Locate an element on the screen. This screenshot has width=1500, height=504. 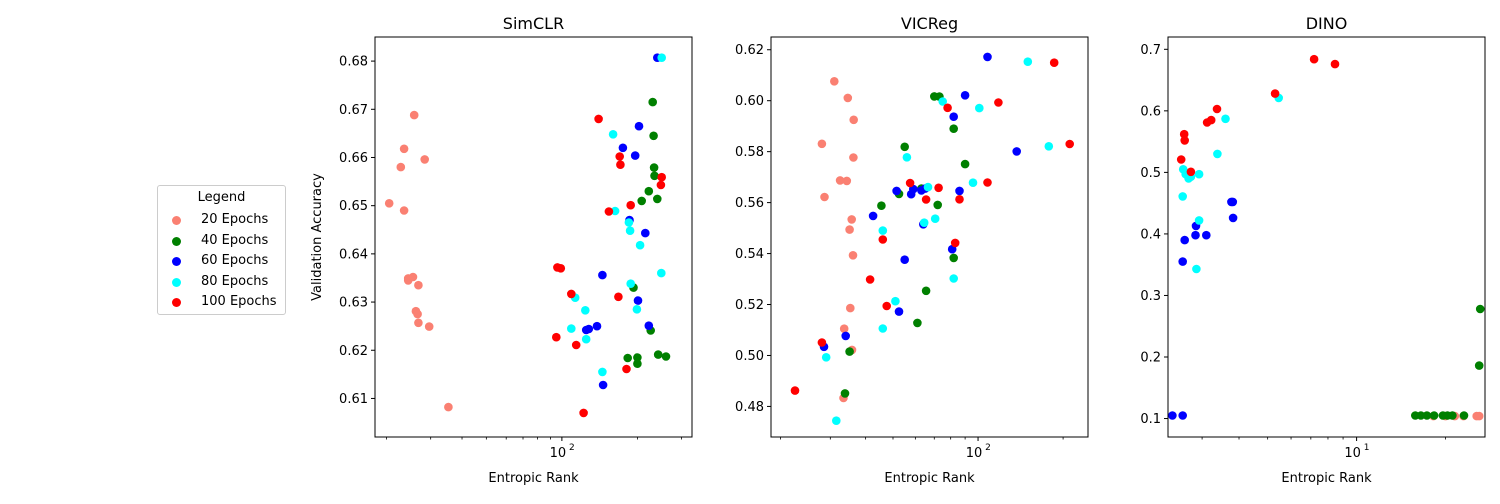
legend-label: 100 Epochs is located at coordinates (239, 301).